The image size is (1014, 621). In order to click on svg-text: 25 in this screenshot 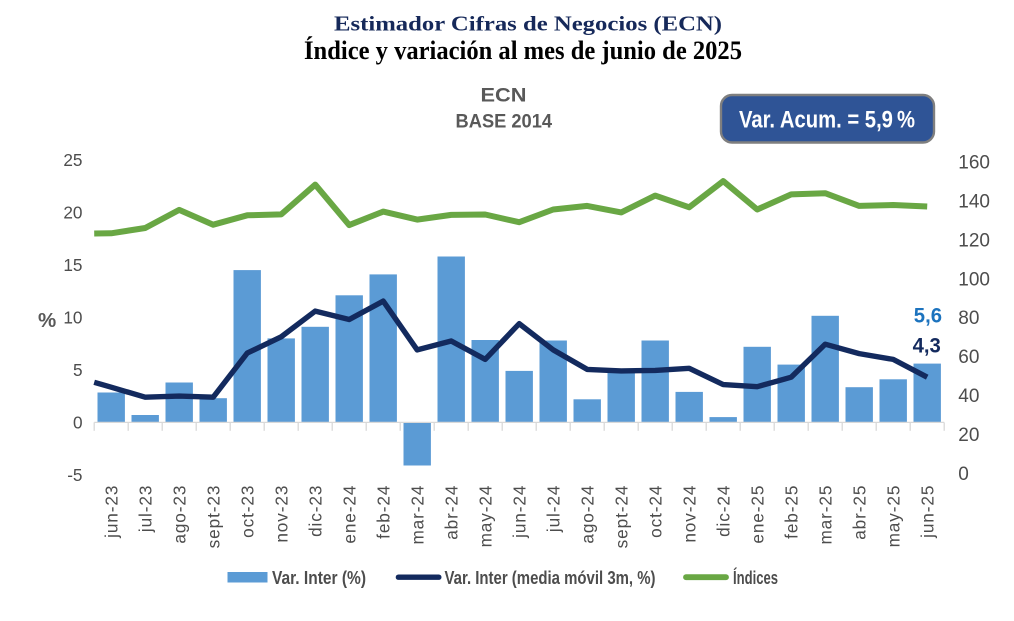, I will do `click(72, 160)`.